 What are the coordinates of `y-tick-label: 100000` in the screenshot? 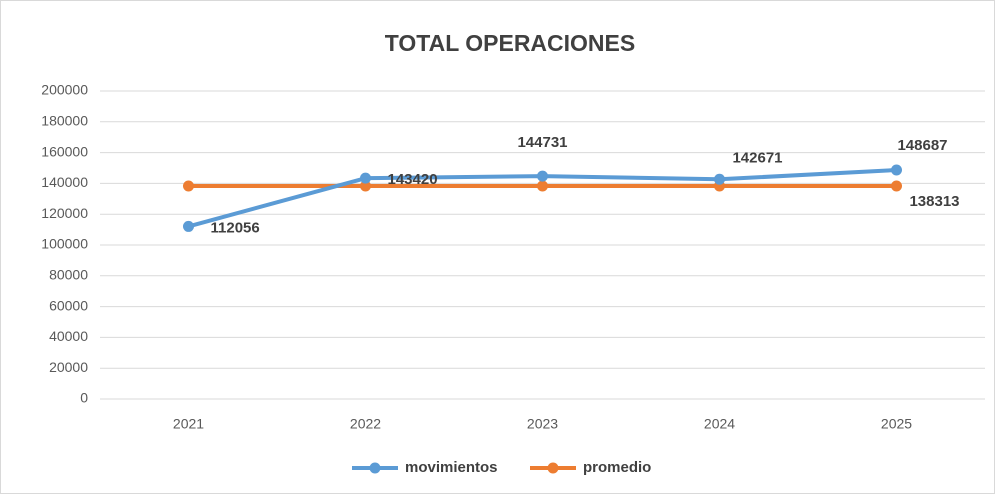 It's located at (64, 244).